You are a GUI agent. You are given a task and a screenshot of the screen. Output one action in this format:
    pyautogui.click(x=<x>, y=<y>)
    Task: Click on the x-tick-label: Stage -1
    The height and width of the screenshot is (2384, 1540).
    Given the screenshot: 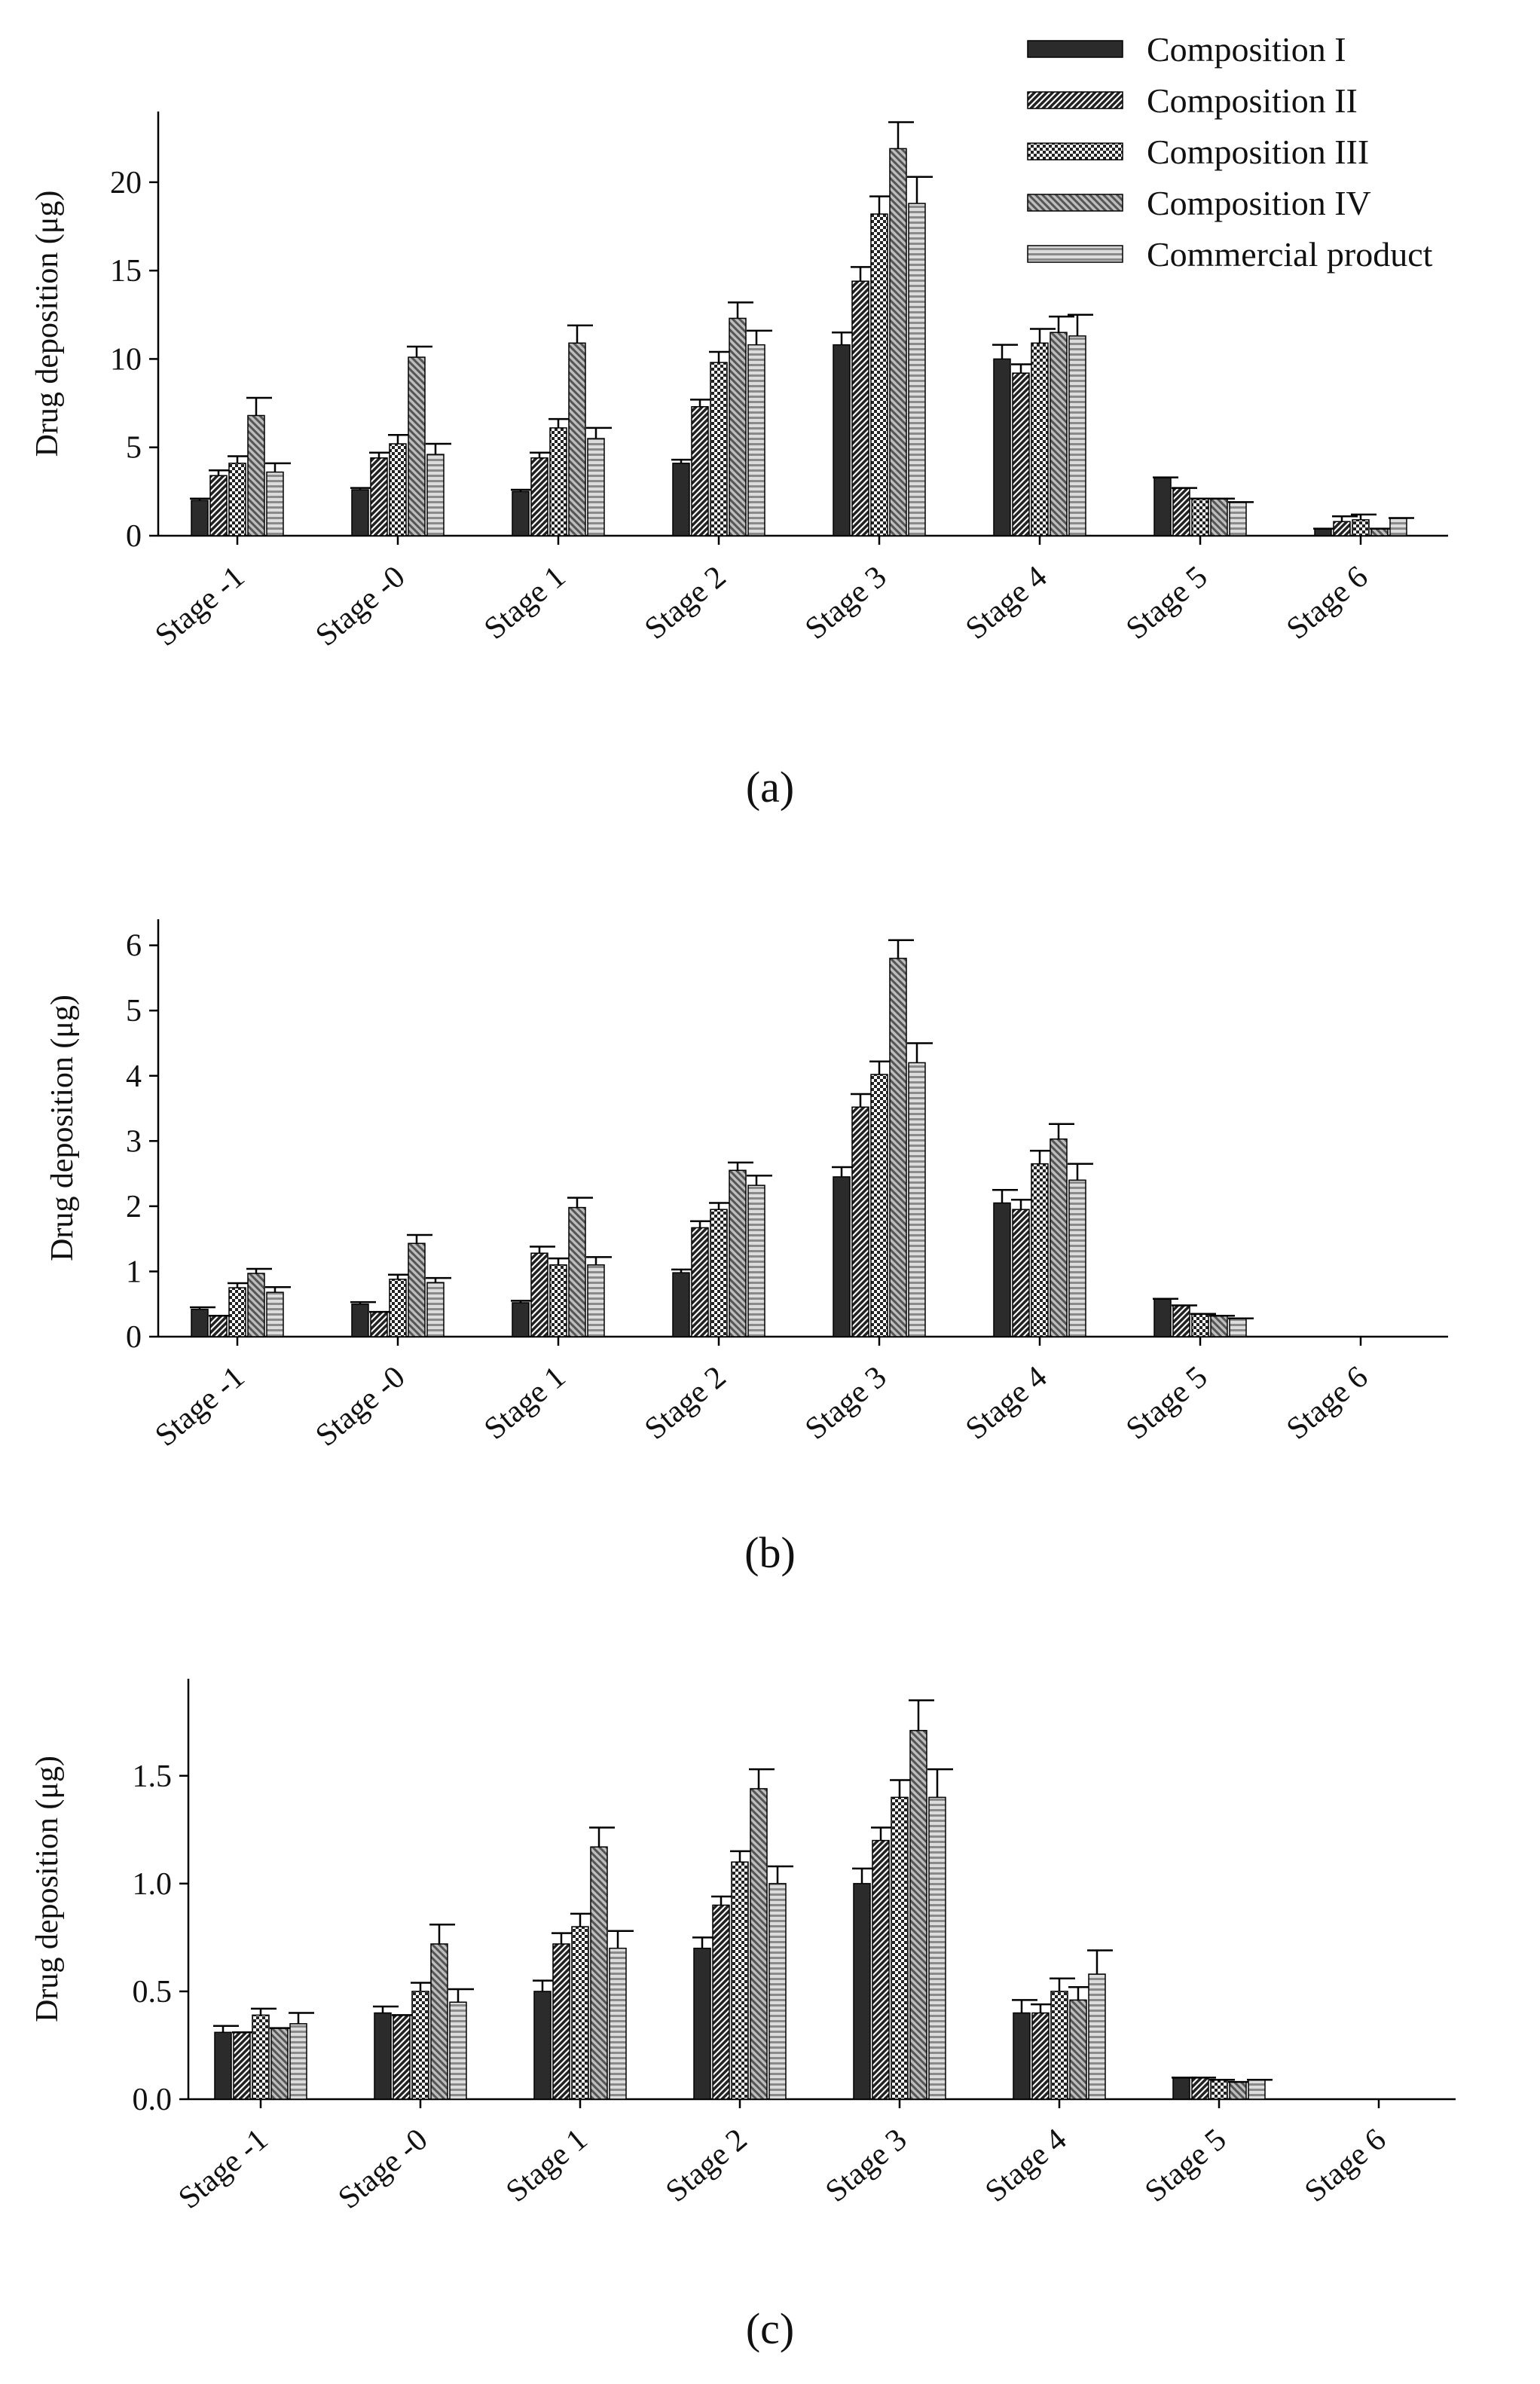 What is the action you would take?
    pyautogui.click(x=224, y=2168)
    